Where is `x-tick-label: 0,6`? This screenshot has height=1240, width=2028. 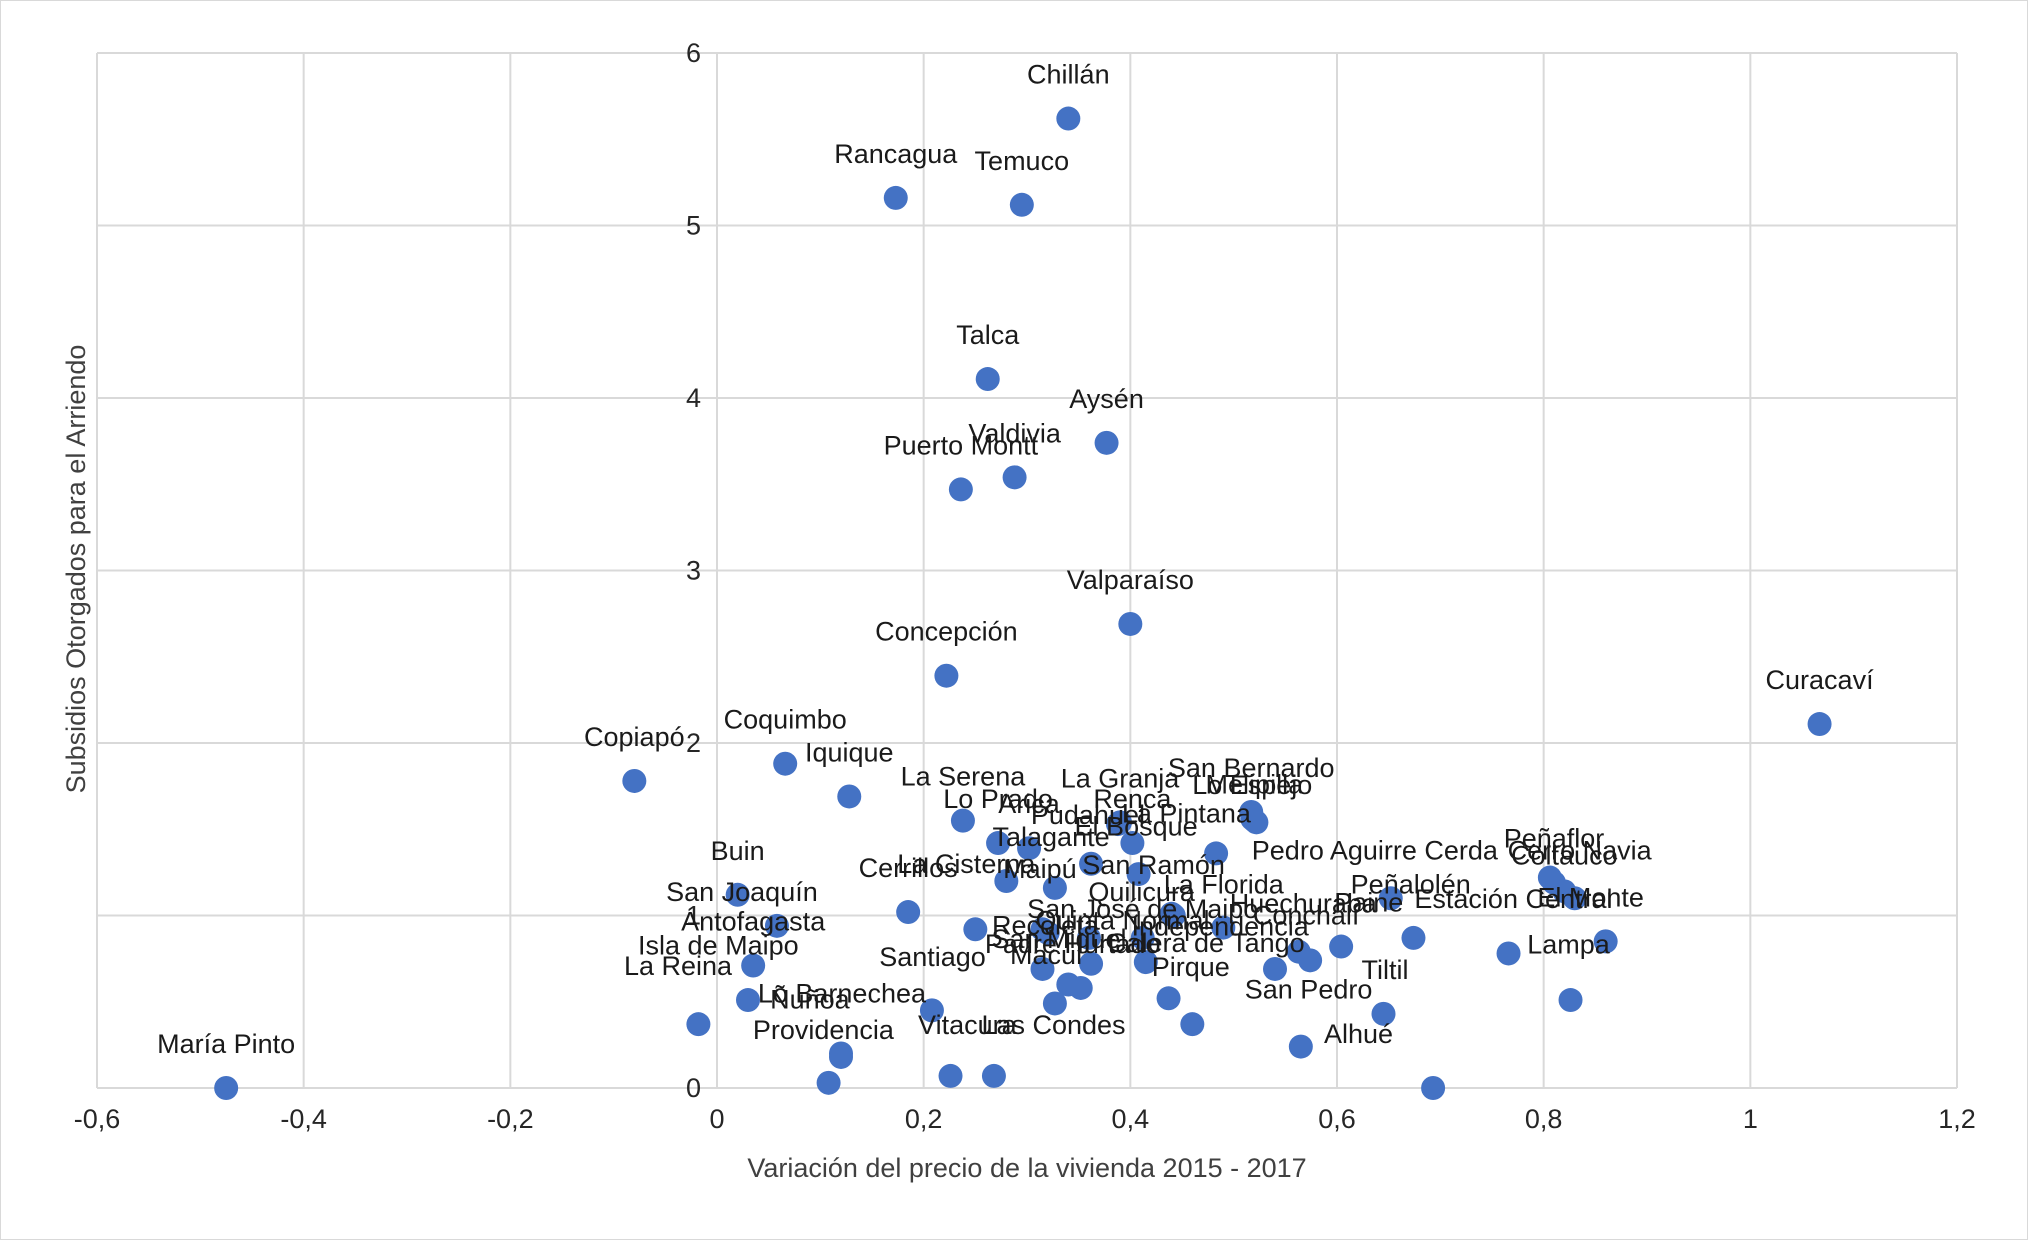
x-tick-label: 0,6 is located at coordinates (1337, 1119).